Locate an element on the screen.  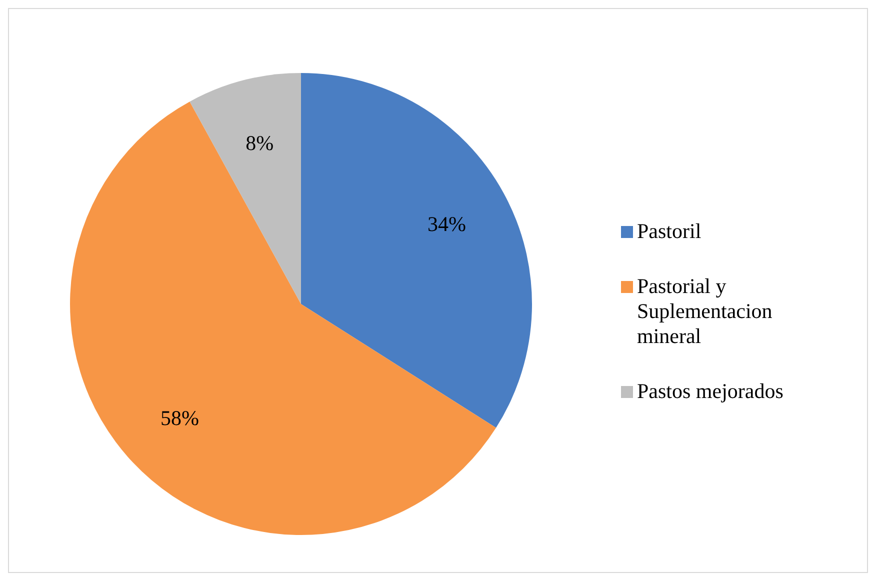
data-label: 34% is located at coordinates (446, 224).